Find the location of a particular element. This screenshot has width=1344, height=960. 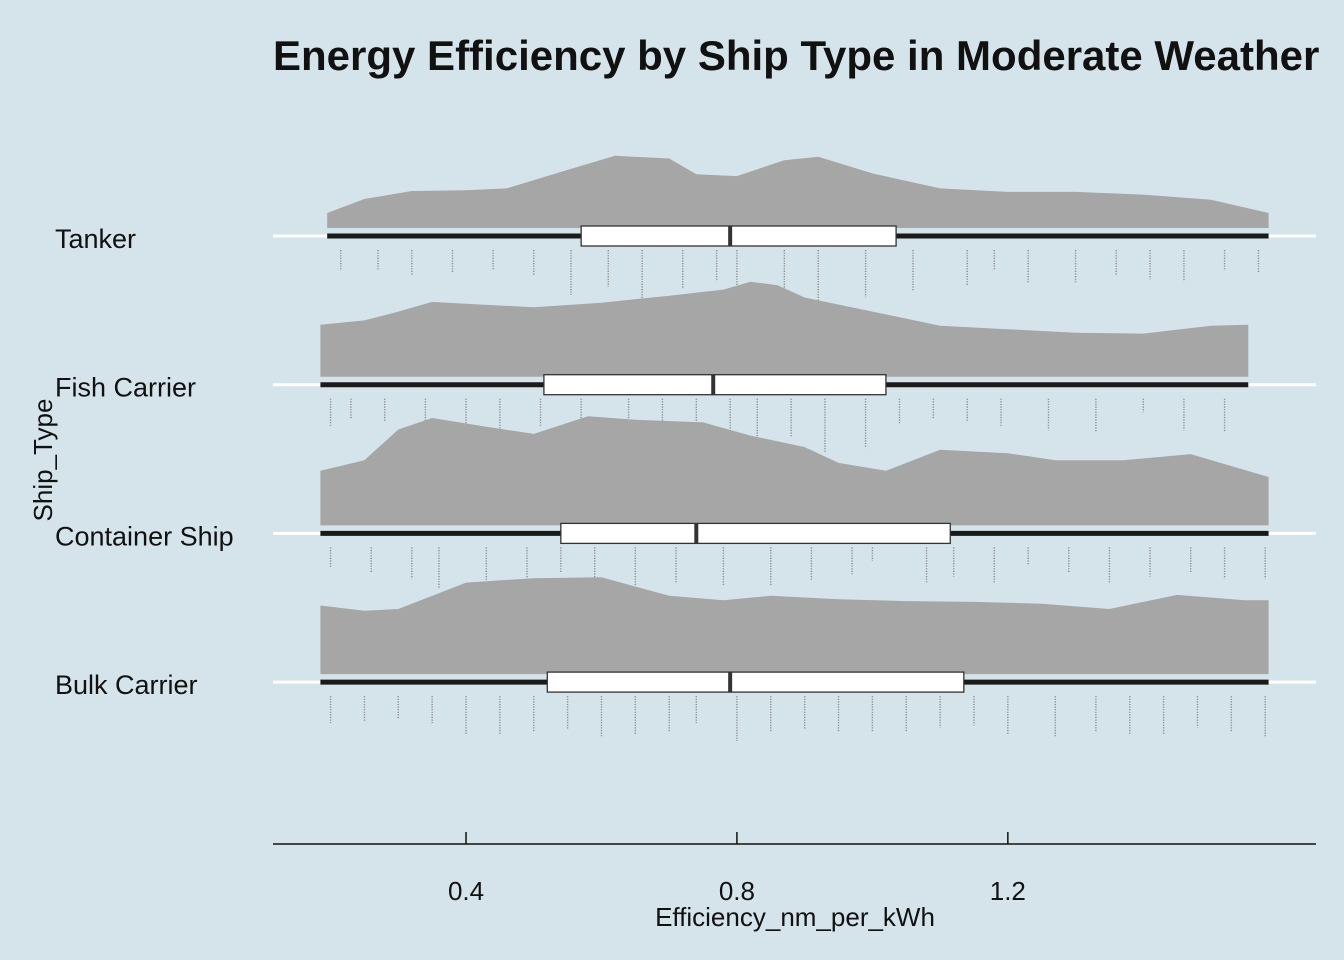

x-tick-label-2: 0.8 is located at coordinates (737, 891).